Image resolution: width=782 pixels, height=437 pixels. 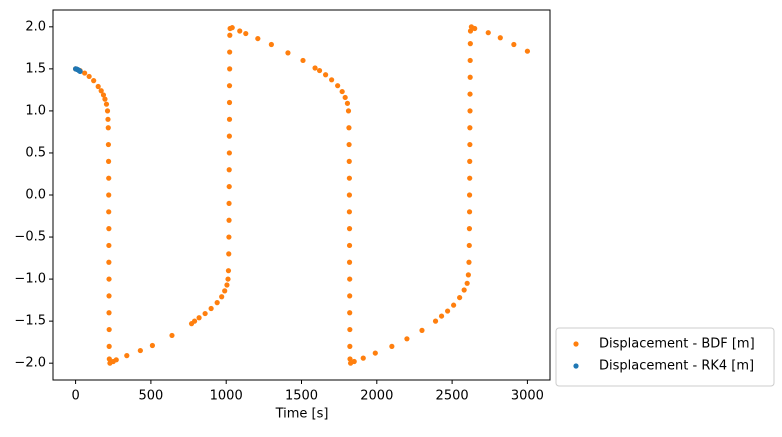 What do you see at coordinates (35, 195) in the screenshot?
I see `y-tick-label: 0.0` at bounding box center [35, 195].